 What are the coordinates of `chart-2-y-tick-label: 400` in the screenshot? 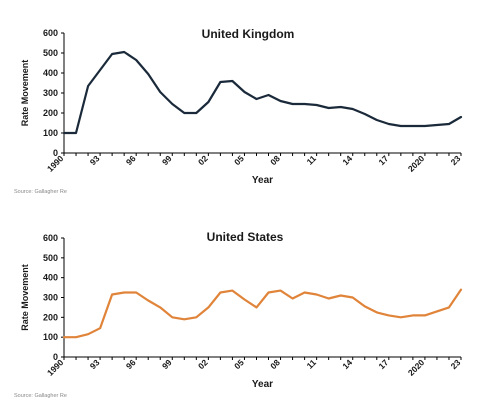 It's located at (50, 278).